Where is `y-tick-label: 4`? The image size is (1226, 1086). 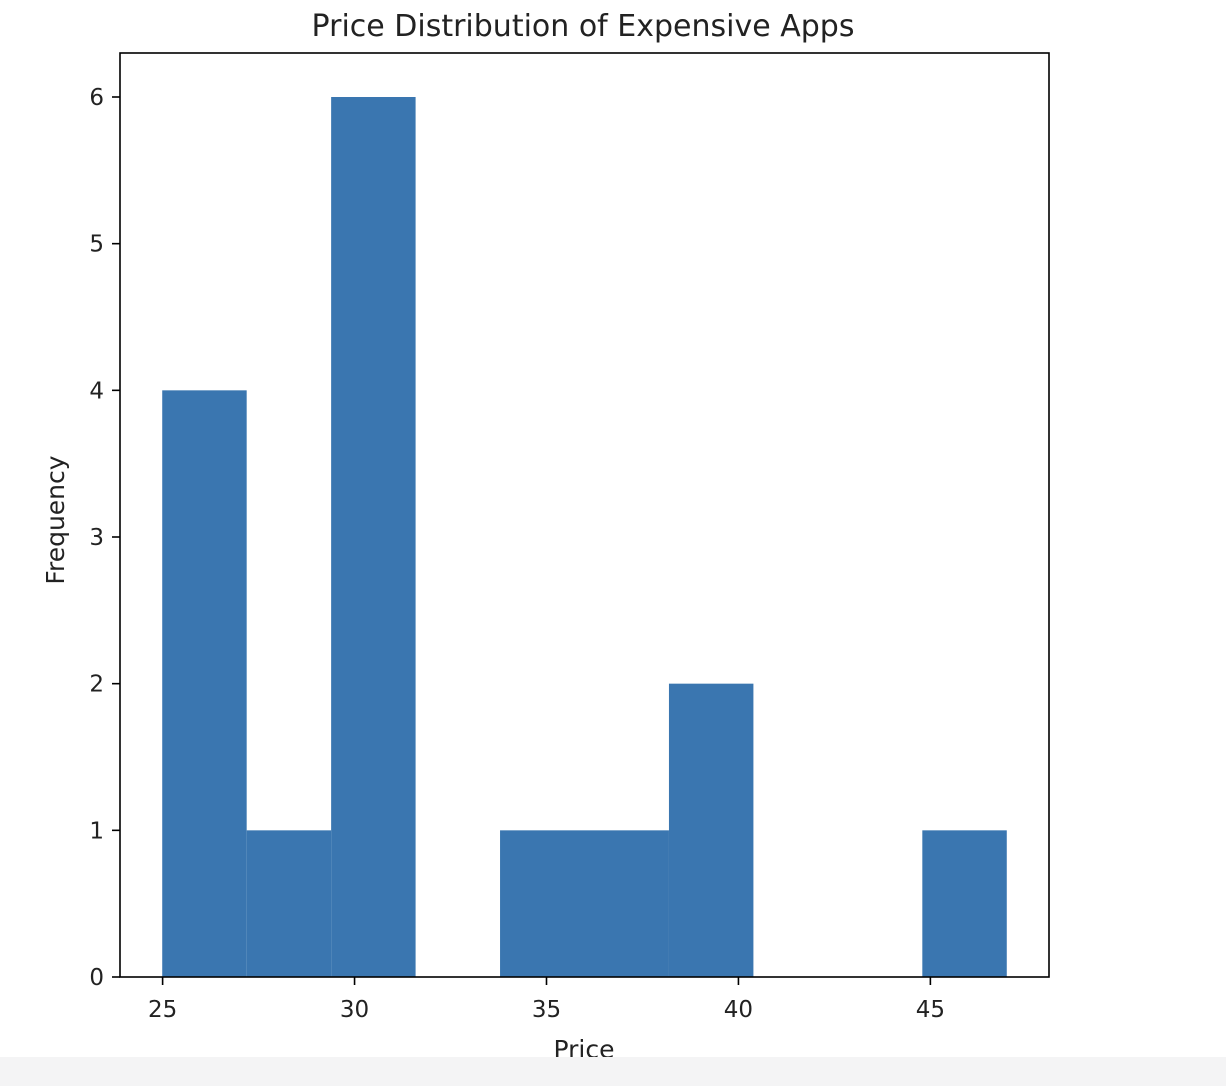 y-tick-label: 4 is located at coordinates (96, 391).